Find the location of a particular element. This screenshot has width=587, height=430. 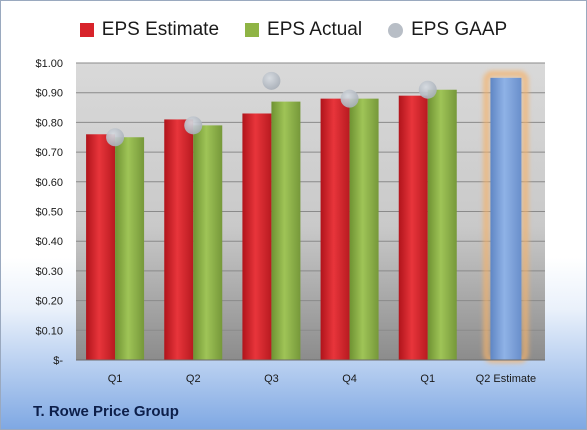

legend-item-eps-estimate: EPS Estimate is located at coordinates (149, 30).